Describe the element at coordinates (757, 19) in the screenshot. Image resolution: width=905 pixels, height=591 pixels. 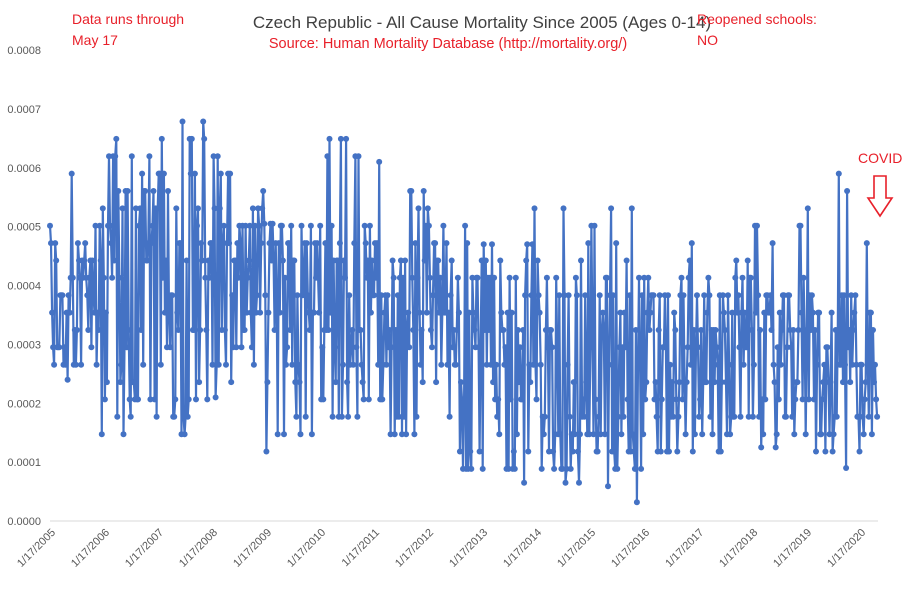
I see `schools-note-line1: Reopened schools:` at that location.